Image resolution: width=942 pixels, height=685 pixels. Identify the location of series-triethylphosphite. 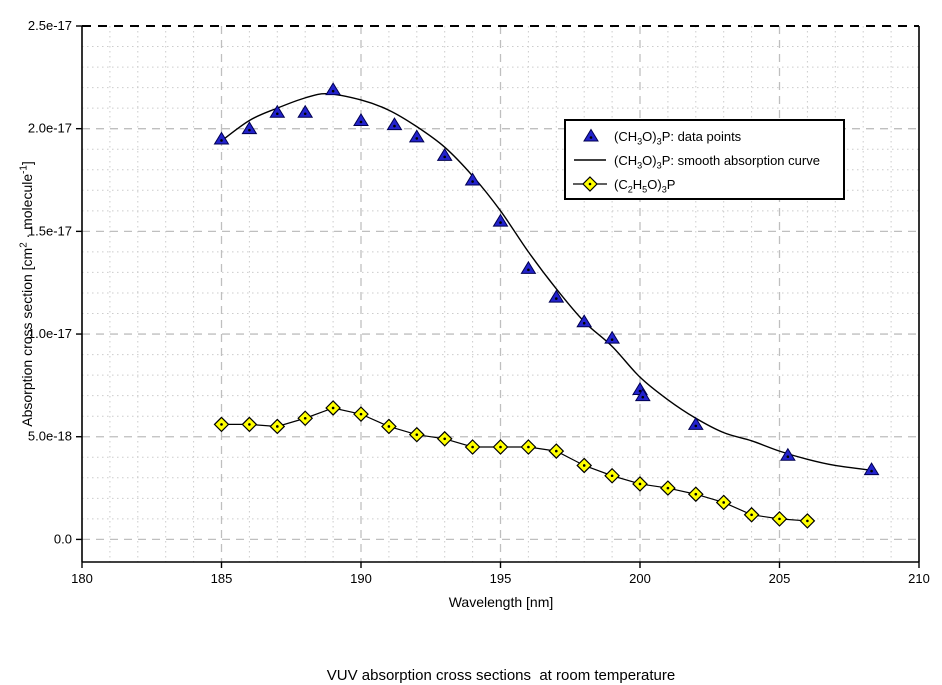
(514, 464).